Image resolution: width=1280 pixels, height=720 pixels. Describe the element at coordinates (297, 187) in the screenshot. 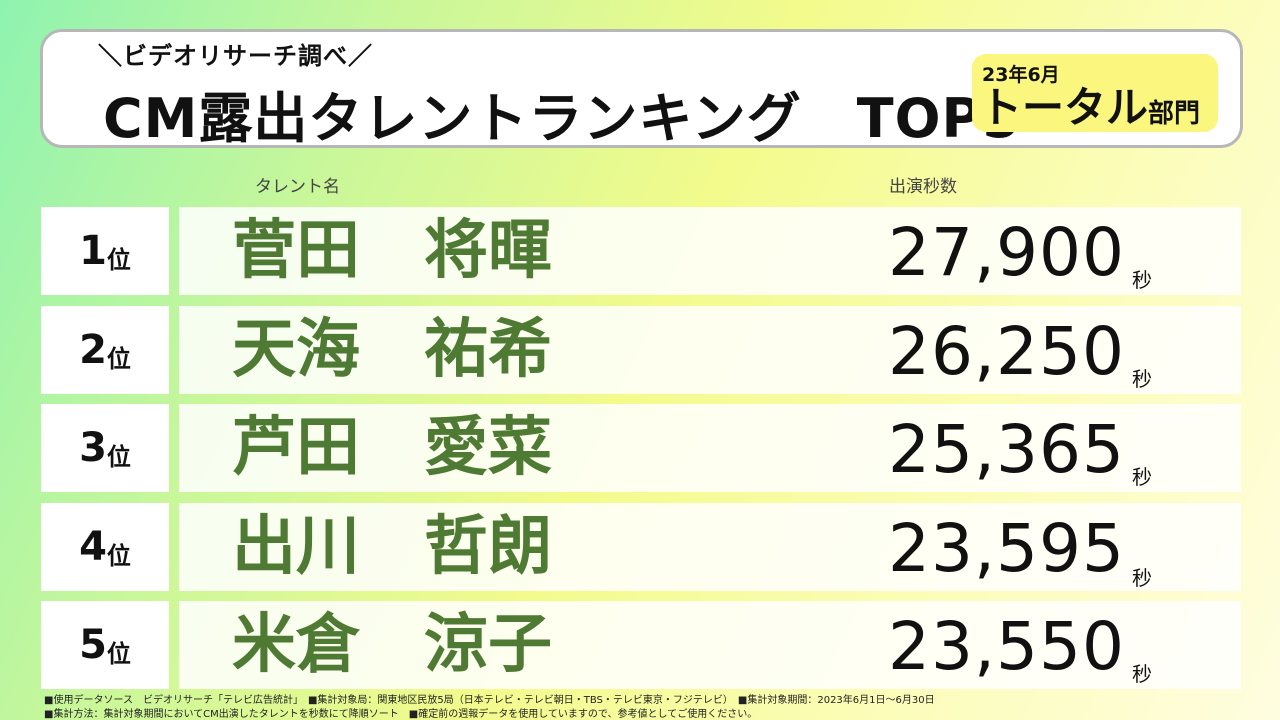

I see `column-header-talent: タレント名` at that location.